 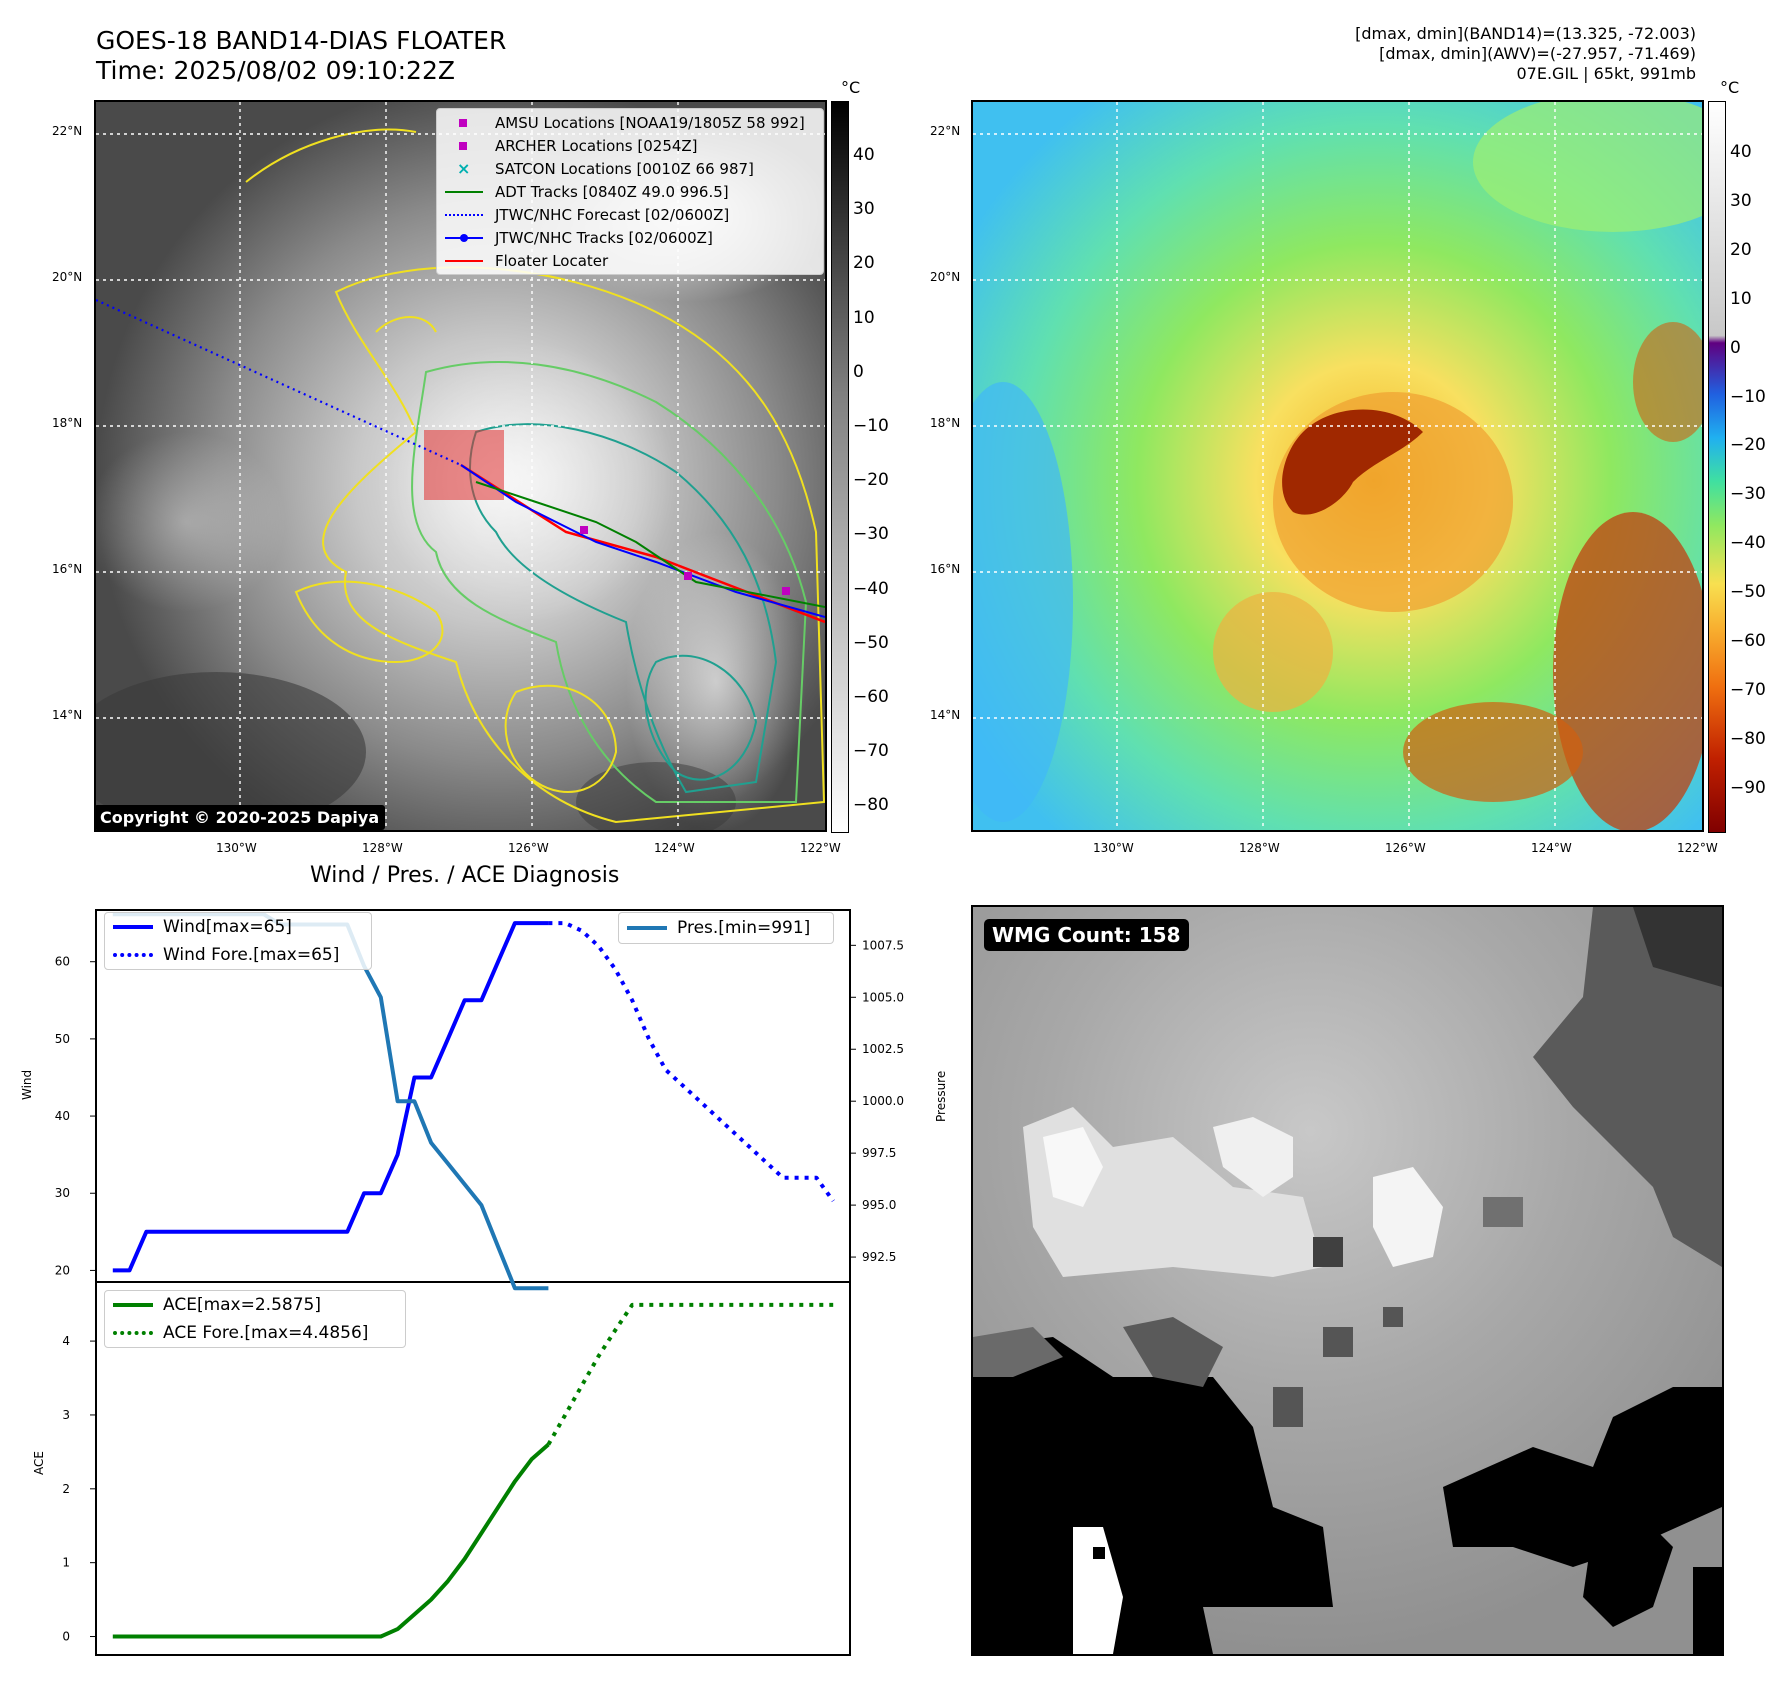 What do you see at coordinates (465, 875) in the screenshot?
I see `diagnosis-title: Wind / Pres. / ACE Diagnosis` at bounding box center [465, 875].